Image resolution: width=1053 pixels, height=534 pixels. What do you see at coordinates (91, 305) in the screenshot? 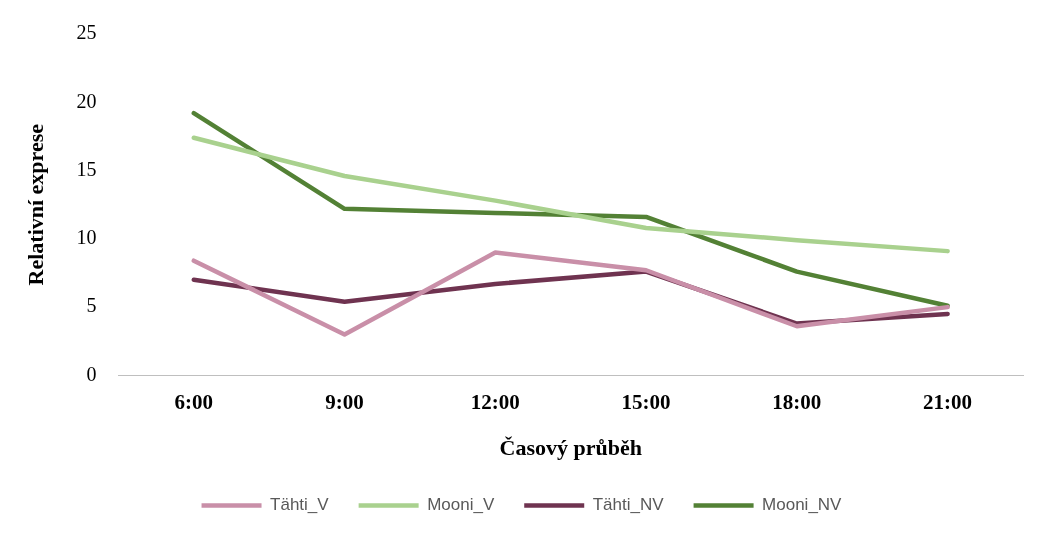
I see `y-tick-label: 5` at bounding box center [91, 305].